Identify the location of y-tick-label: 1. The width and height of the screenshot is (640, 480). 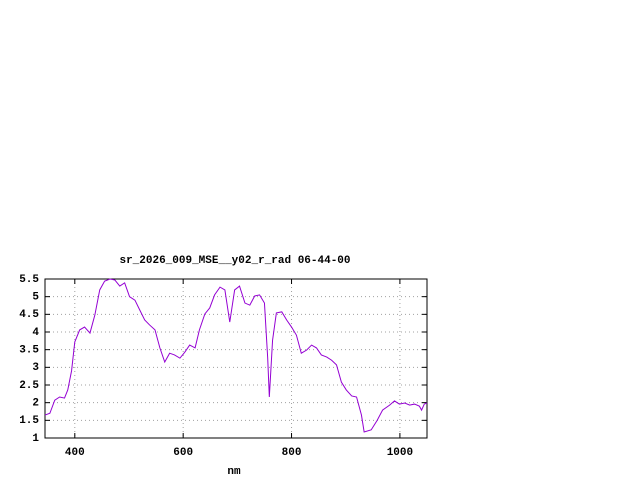
(35, 439).